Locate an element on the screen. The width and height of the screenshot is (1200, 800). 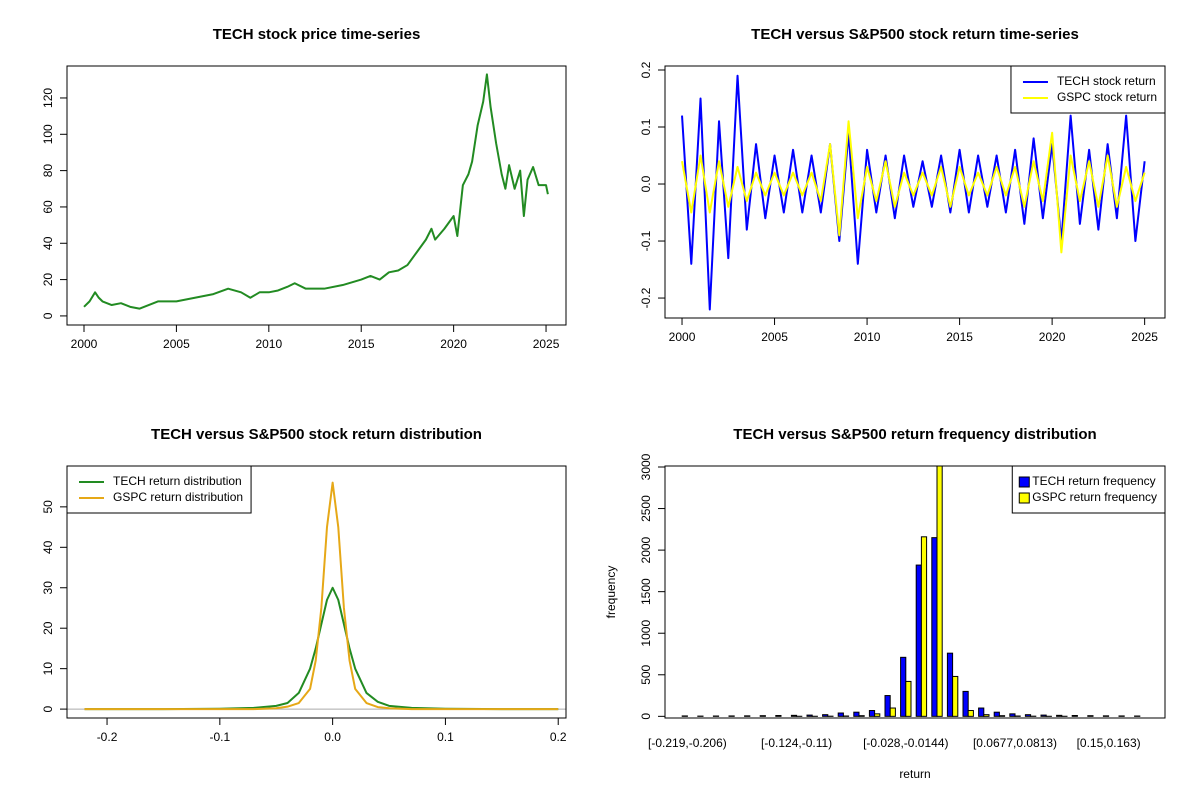
legend-label: TECH return frequency is located at coordinates (1093, 481).